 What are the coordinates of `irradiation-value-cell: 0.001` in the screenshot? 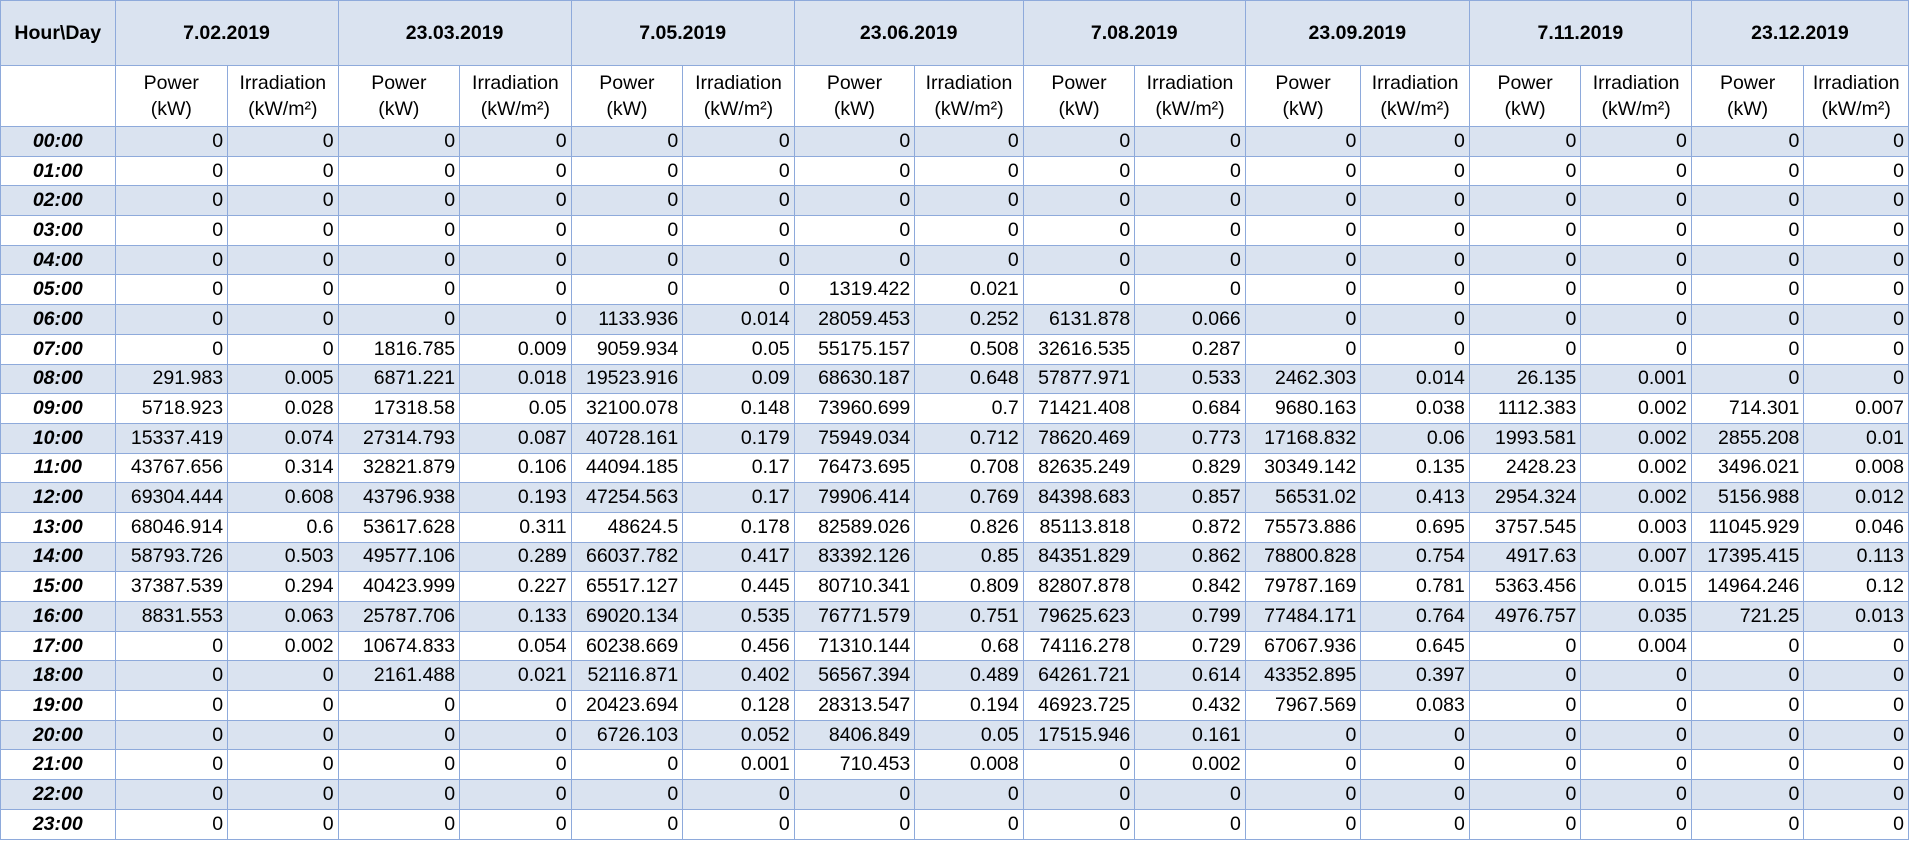 It's located at (1636, 379).